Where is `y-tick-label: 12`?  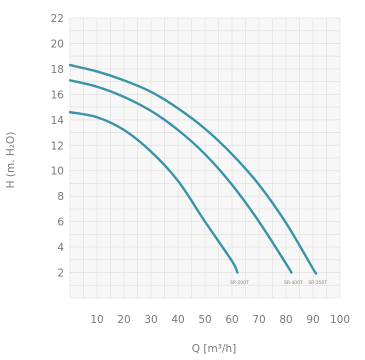 y-tick-label: 12 is located at coordinates (57, 146).